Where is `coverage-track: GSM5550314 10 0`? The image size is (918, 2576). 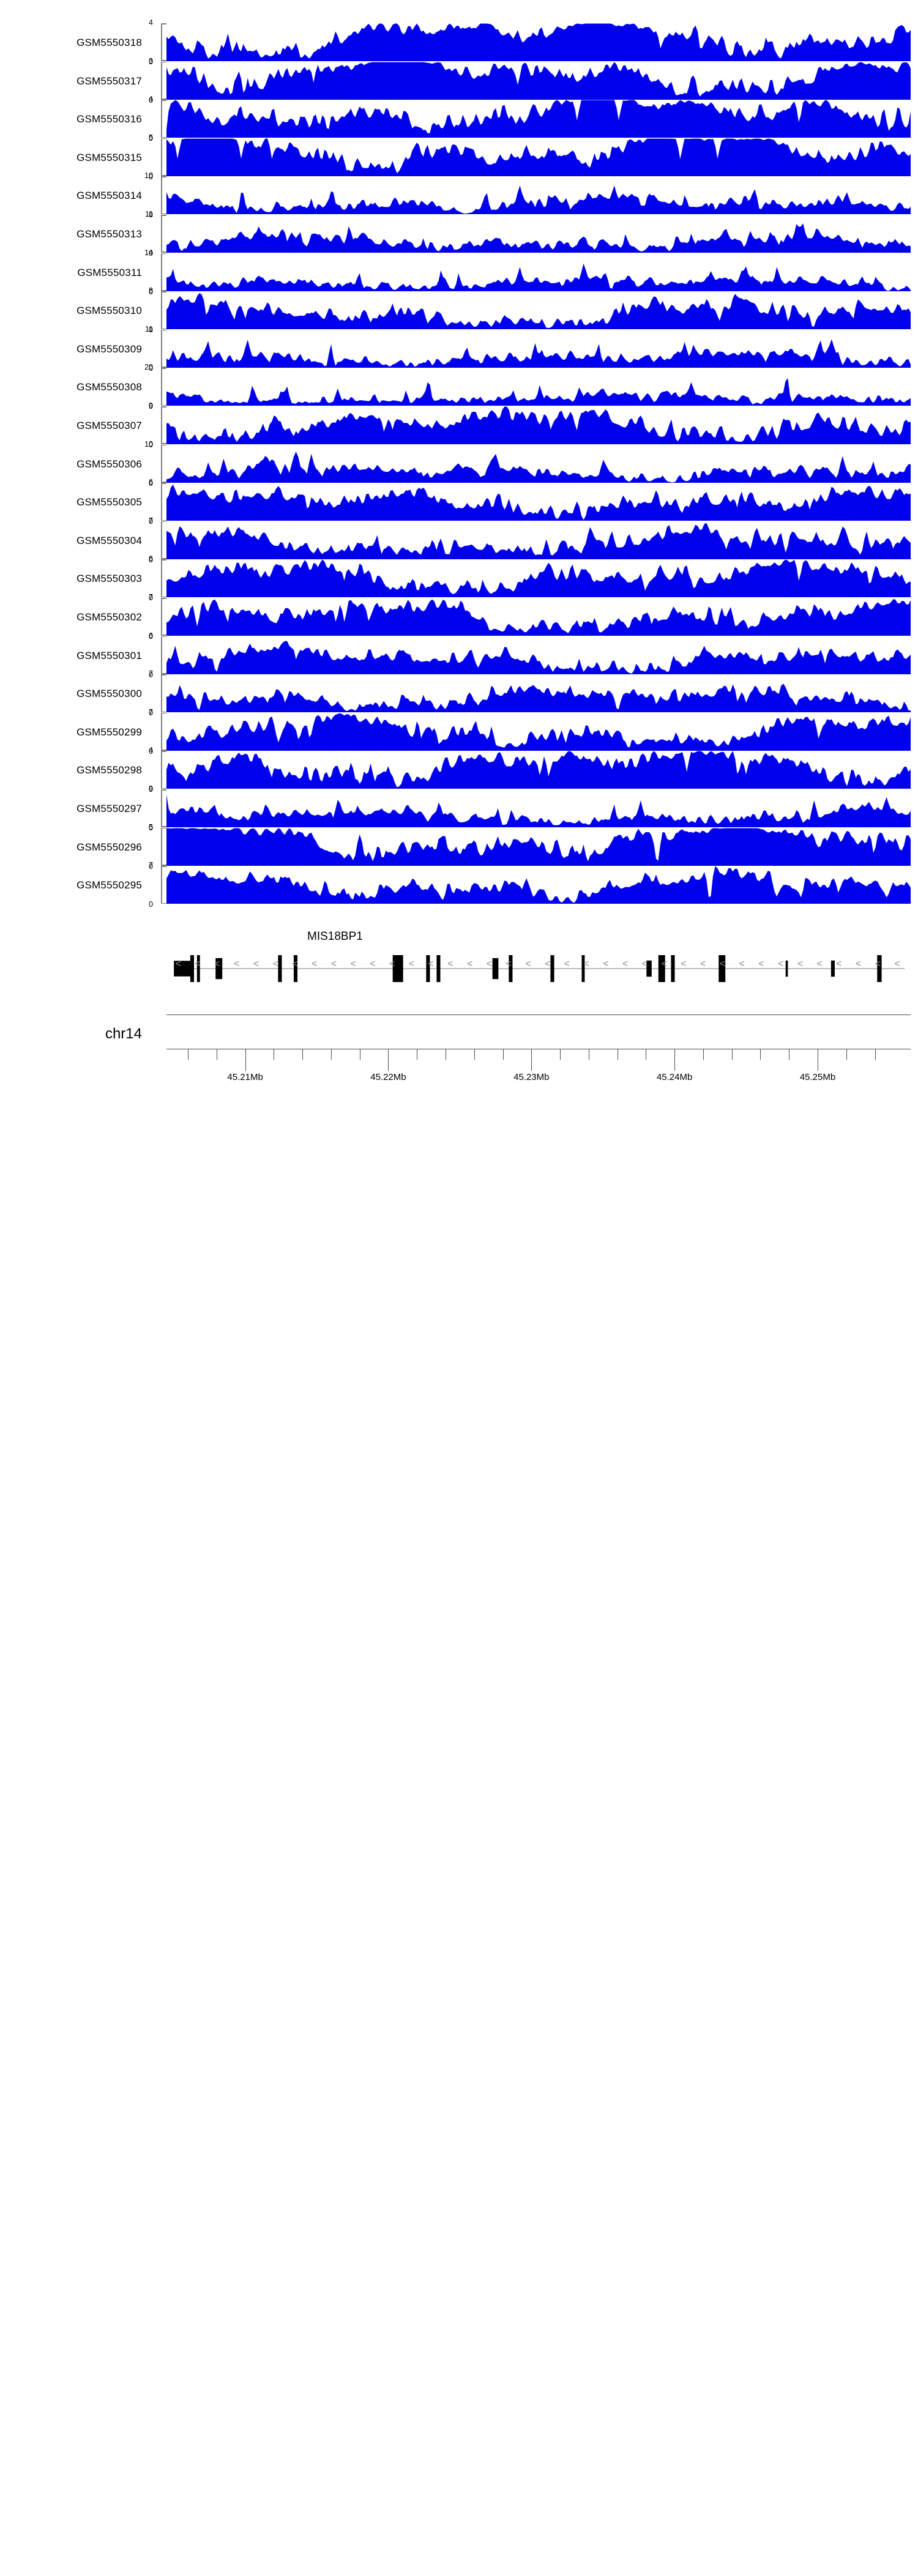
coverage-track: GSM5550314 10 0 is located at coordinates (459, 195).